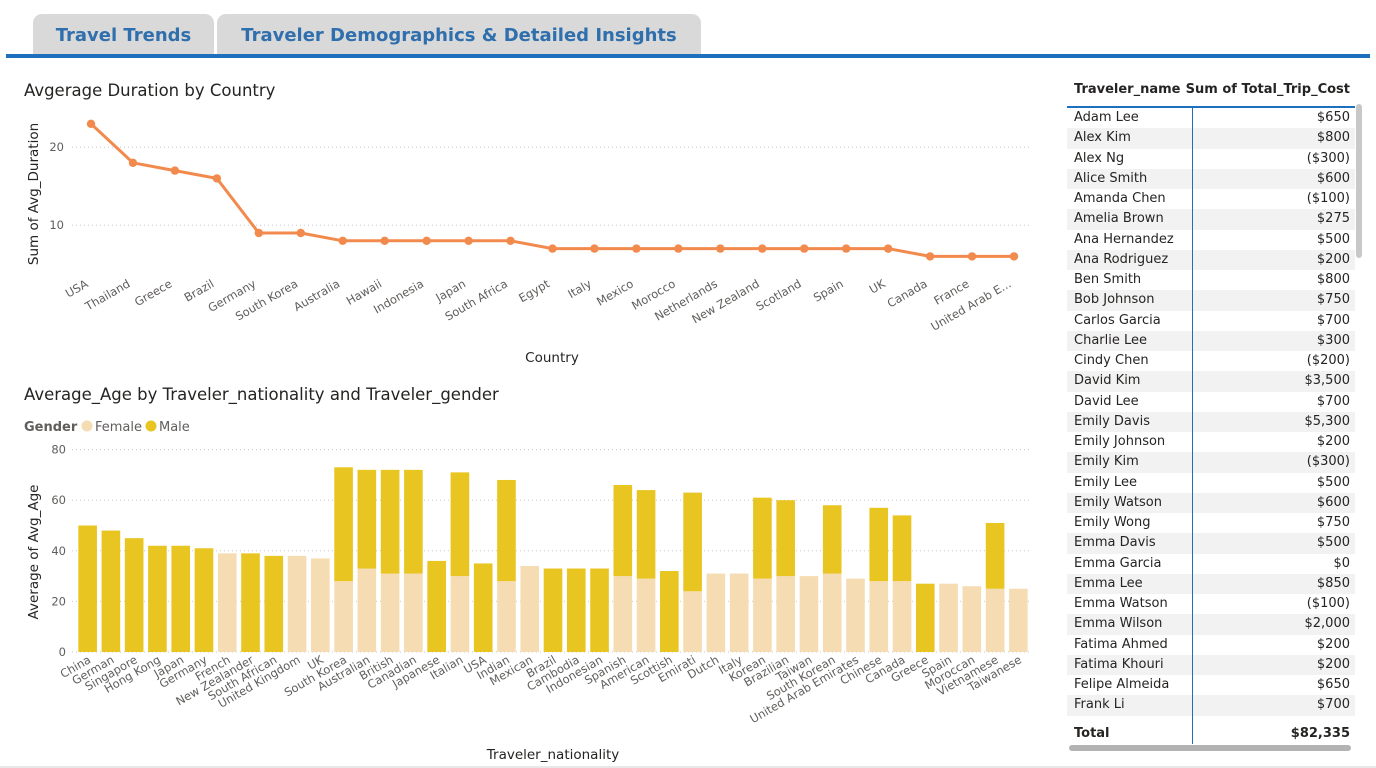 The height and width of the screenshot is (768, 1376). What do you see at coordinates (1211, 705) in the screenshot?
I see `table-row: Frank Li $700` at bounding box center [1211, 705].